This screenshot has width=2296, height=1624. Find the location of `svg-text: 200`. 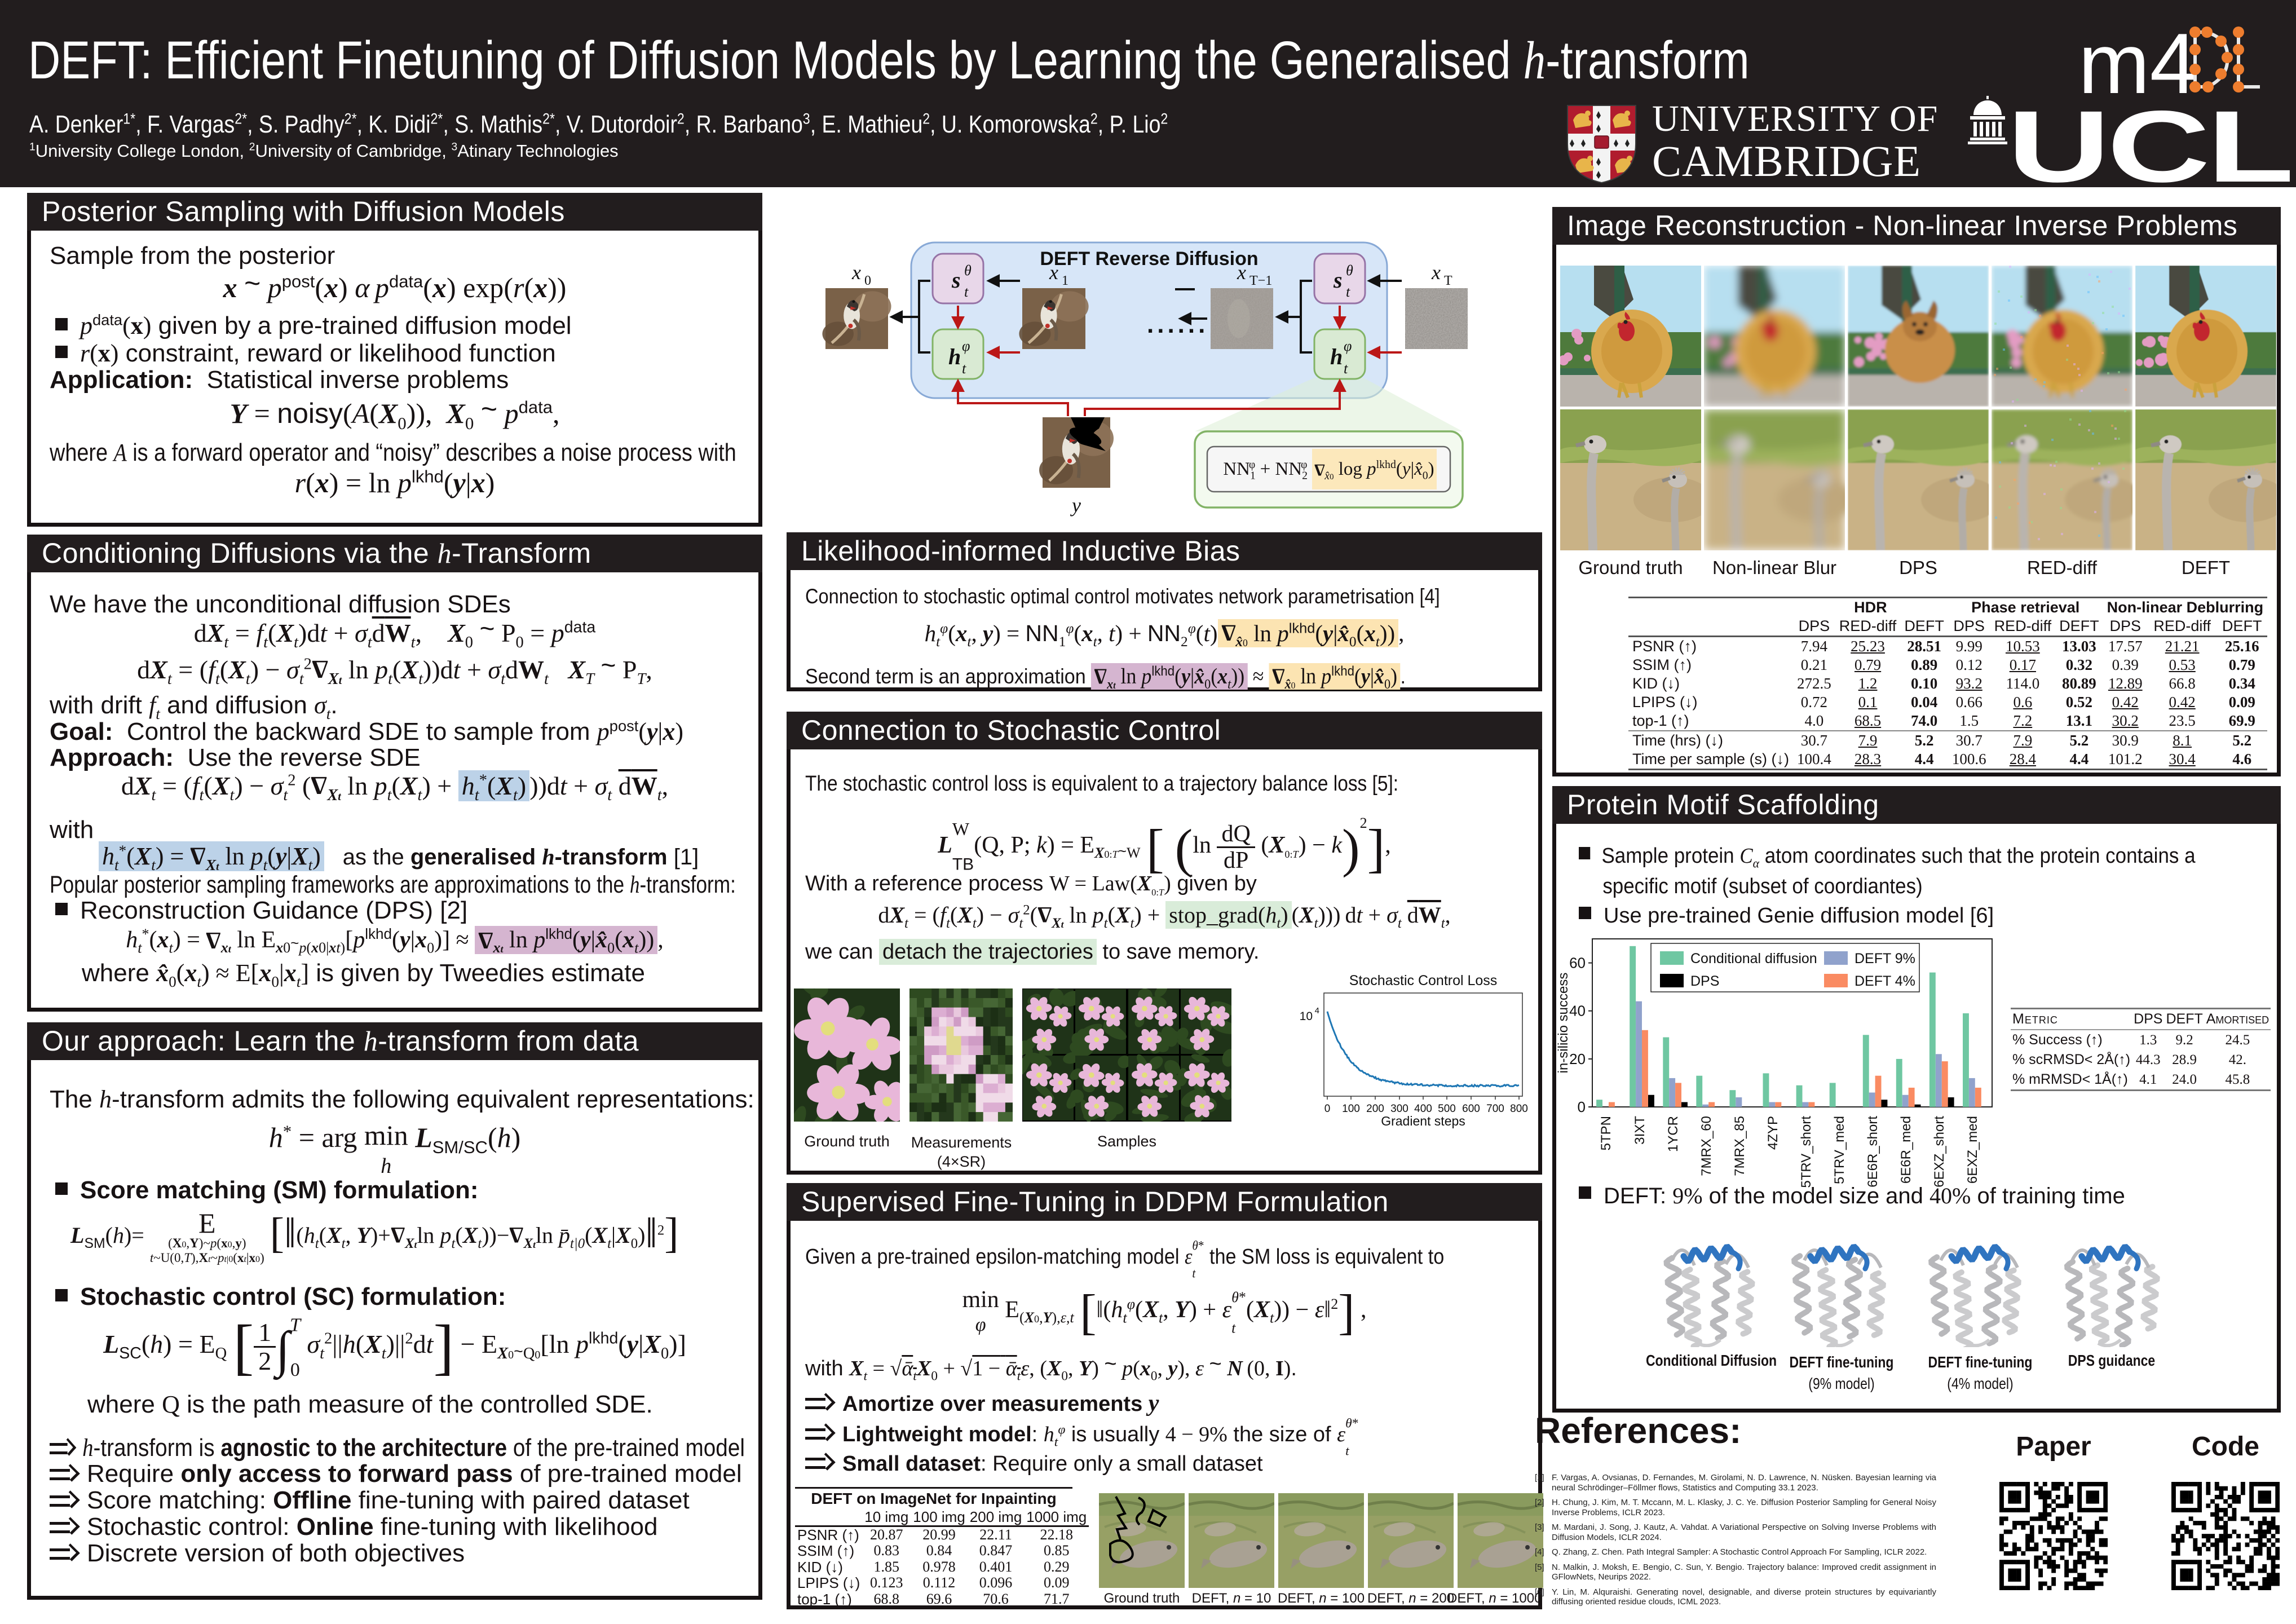

svg-text: 200 is located at coordinates (1375, 1109).